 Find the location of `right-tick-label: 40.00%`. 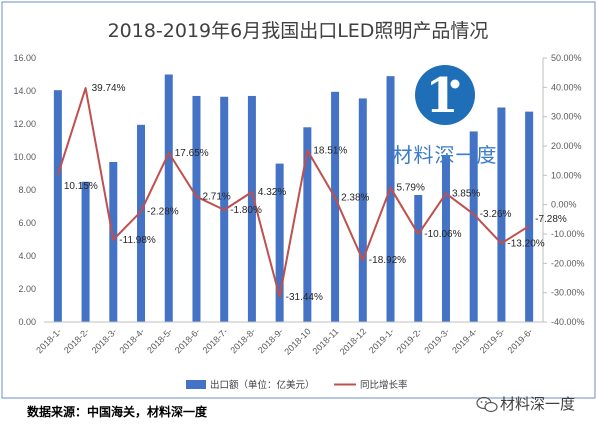

right-tick-label: 40.00% is located at coordinates (566, 87).